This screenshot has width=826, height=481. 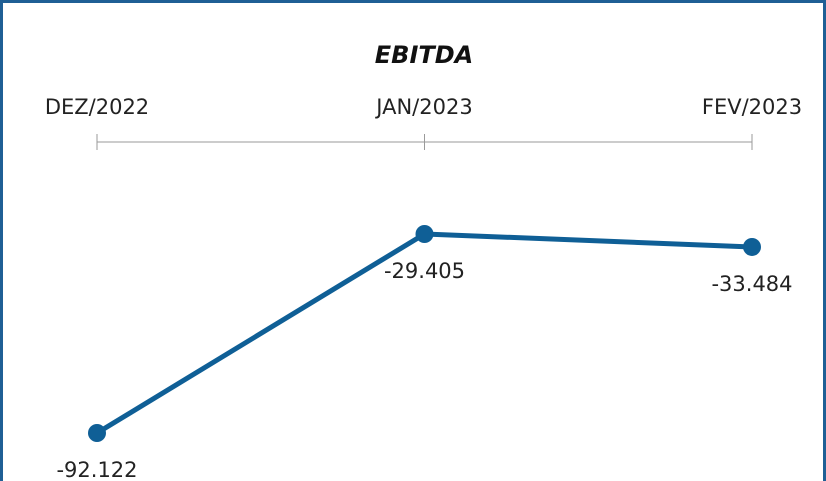 What do you see at coordinates (96, 469) in the screenshot?
I see `data-label-1: -92.122` at bounding box center [96, 469].